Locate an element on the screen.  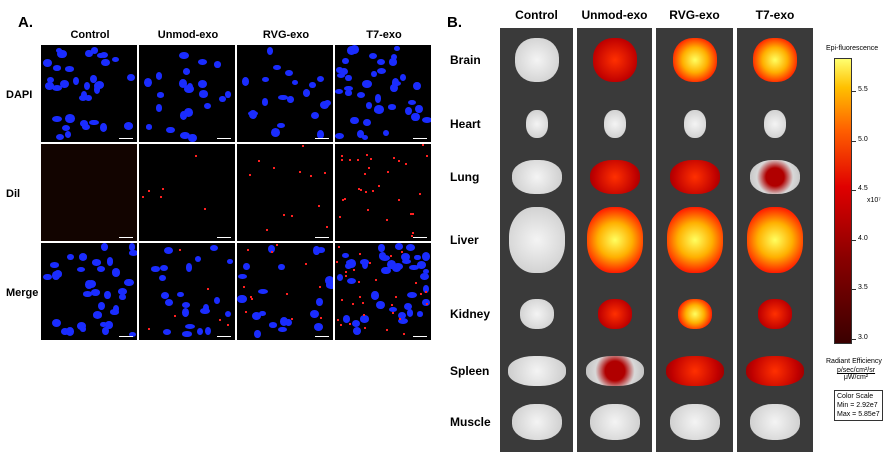
colorbar-title: Epi-fluorescence is located at coordinates (852, 48).